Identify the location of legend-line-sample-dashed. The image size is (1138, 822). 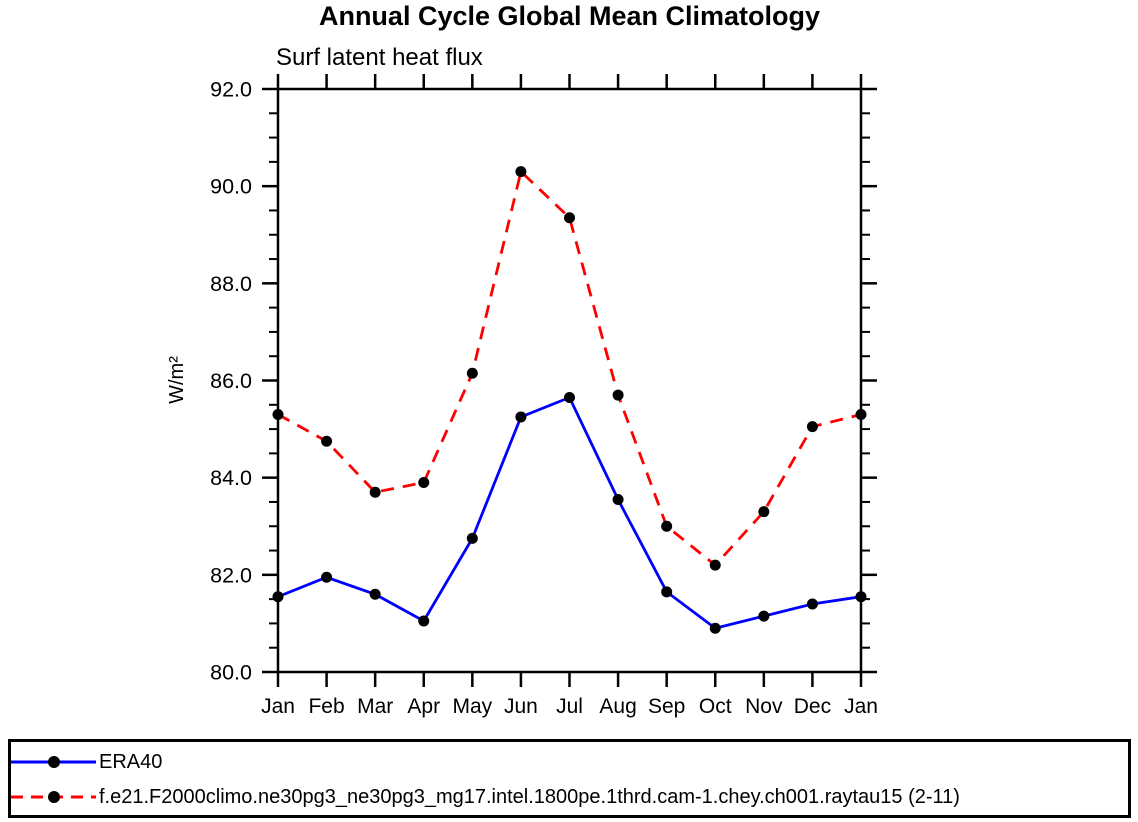
(53, 797).